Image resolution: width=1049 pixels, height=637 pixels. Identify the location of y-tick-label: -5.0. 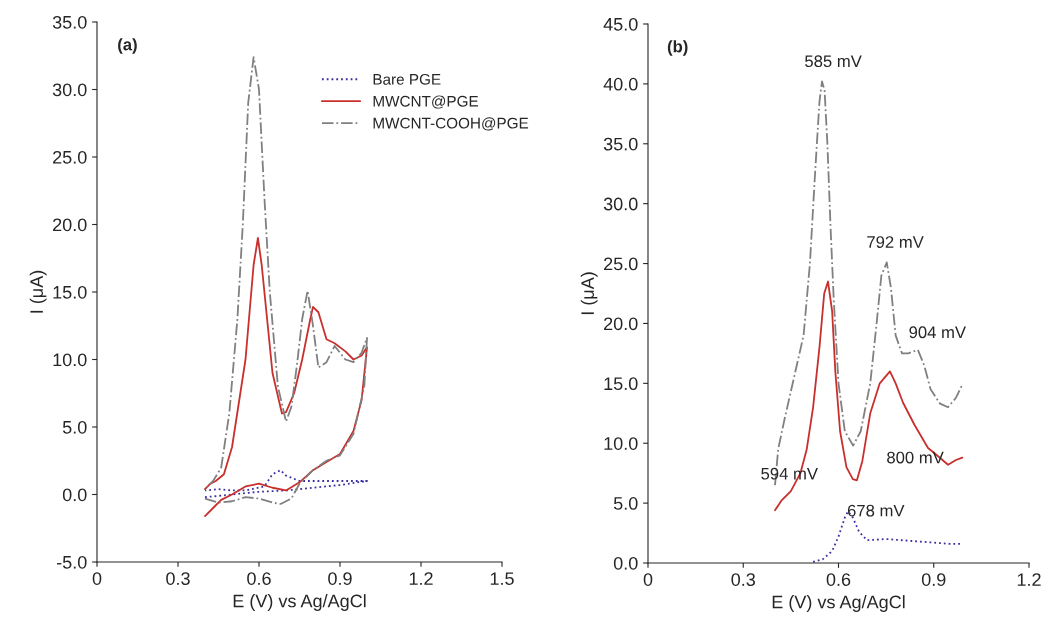
(71, 562).